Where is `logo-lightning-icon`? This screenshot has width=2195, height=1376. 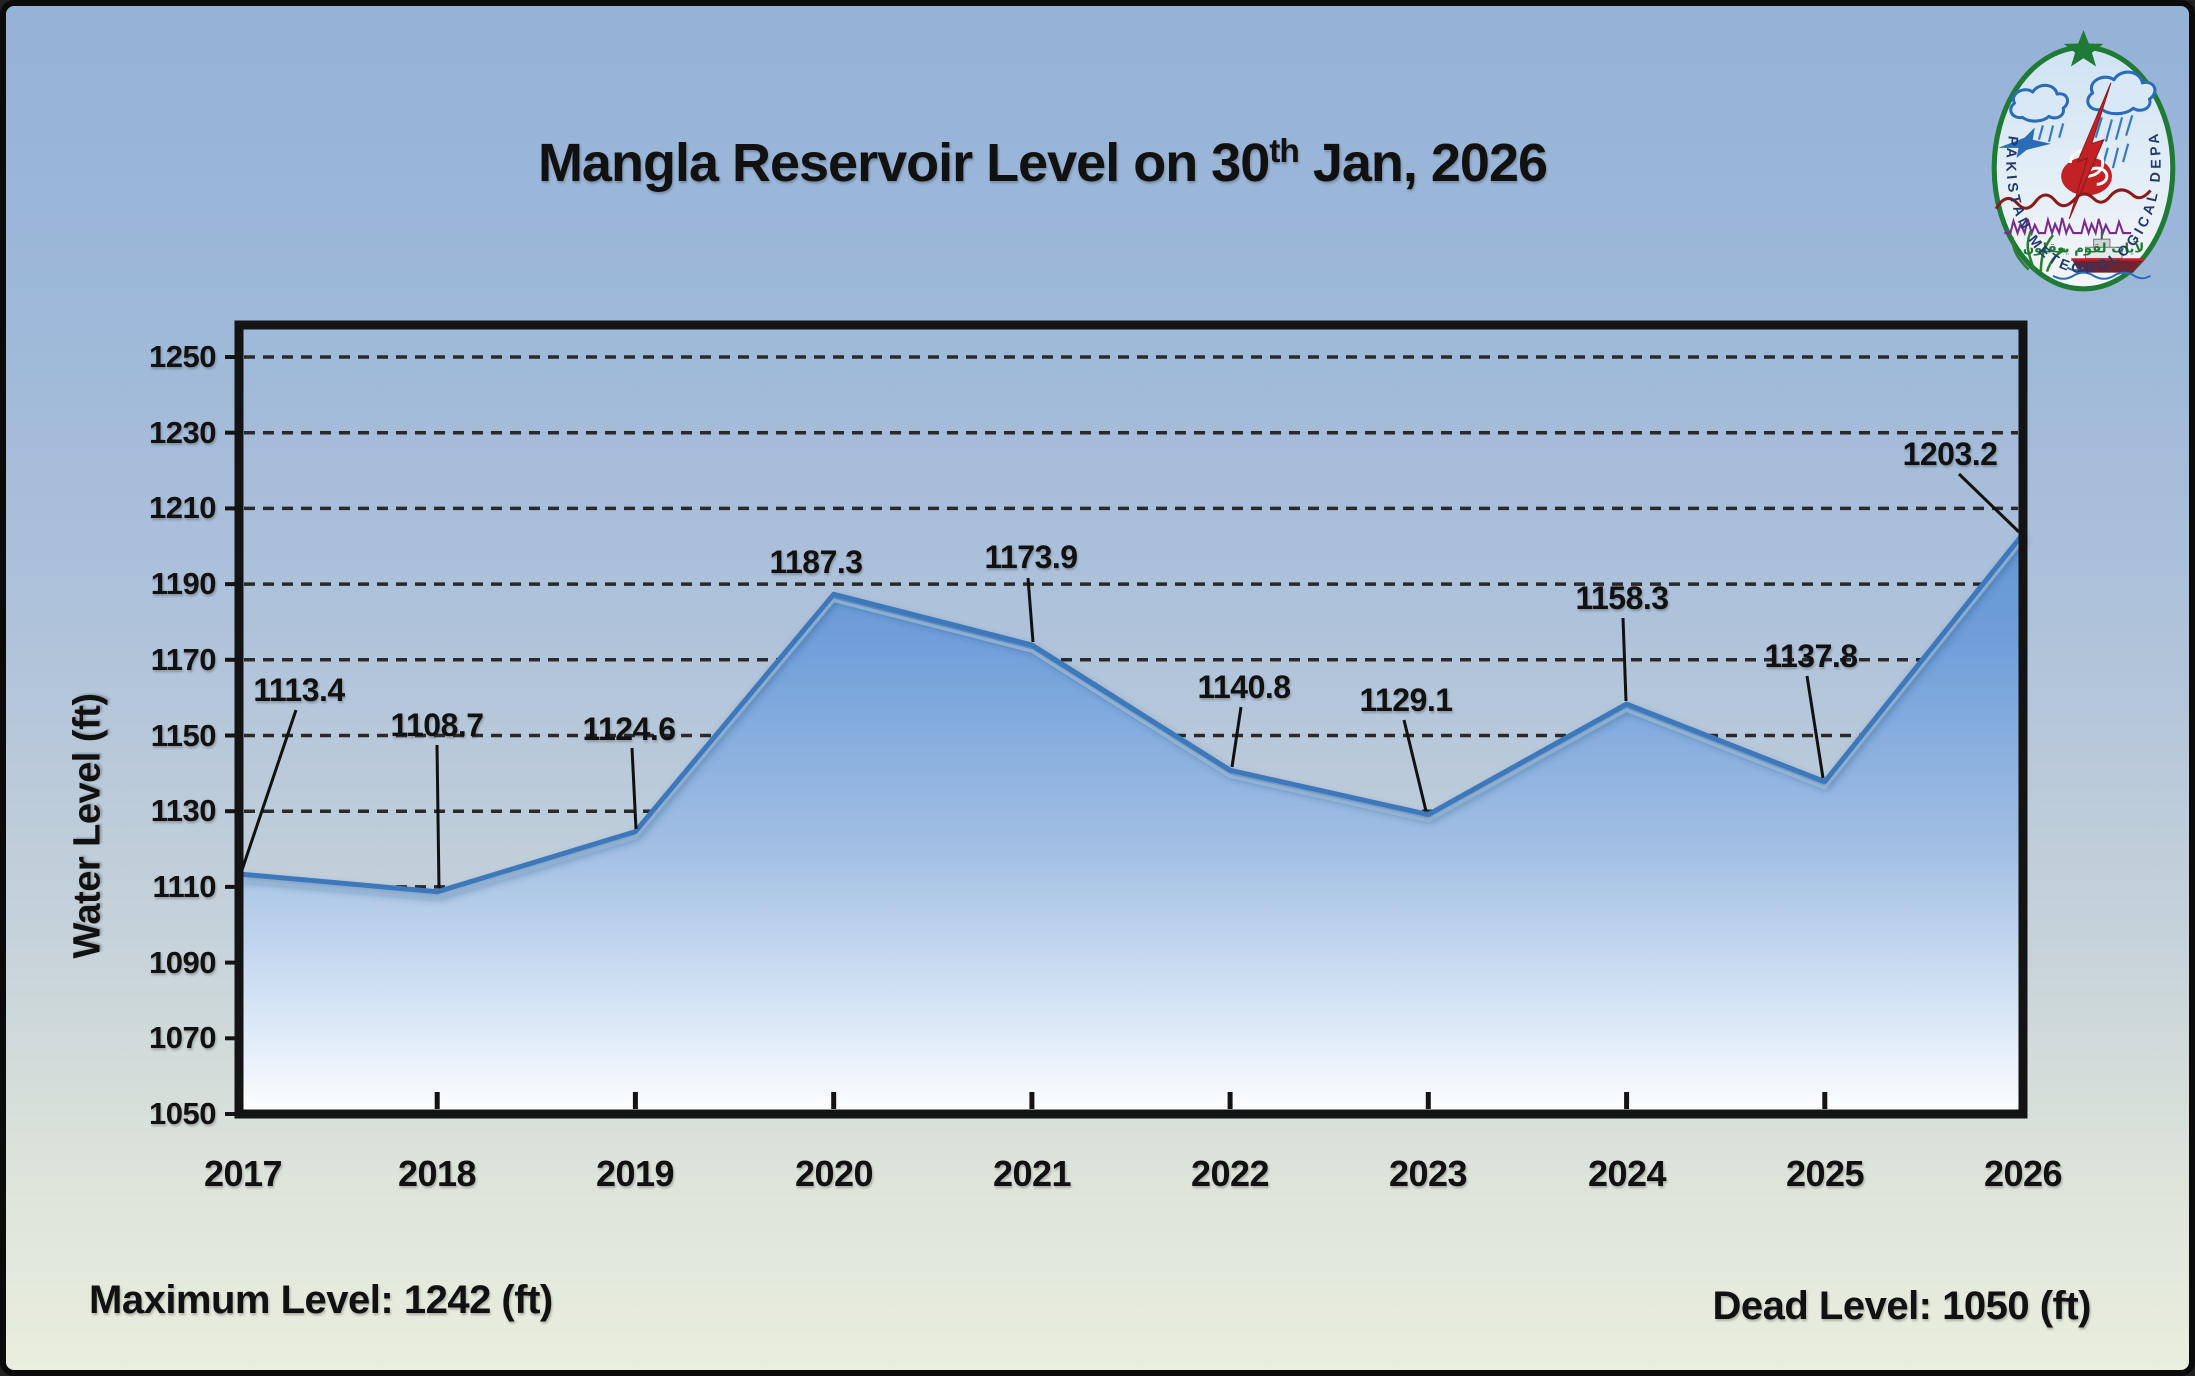 logo-lightning-icon is located at coordinates (2090, 151).